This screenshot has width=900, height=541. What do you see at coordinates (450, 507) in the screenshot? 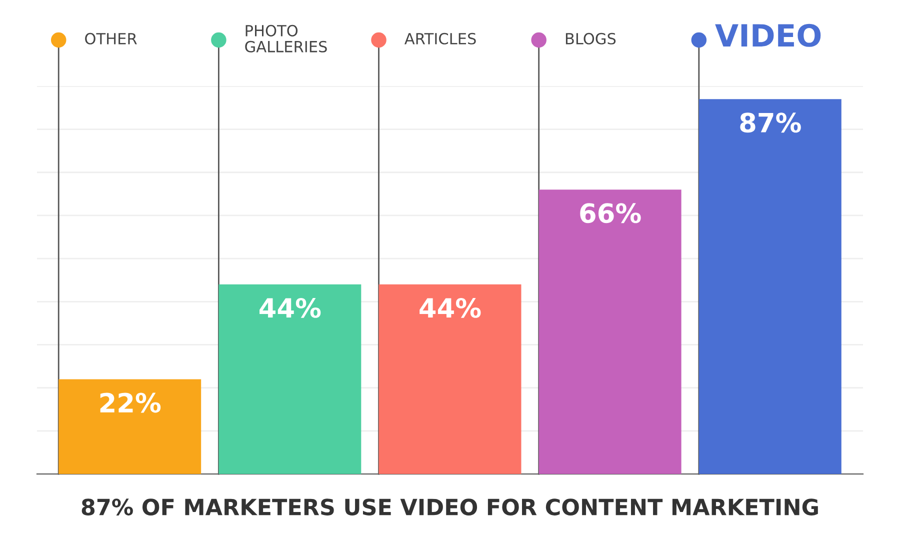
I see `text: 87% OF MARKETERS USE VIDEO FOR CONTENT MARKETING` at bounding box center [450, 507].